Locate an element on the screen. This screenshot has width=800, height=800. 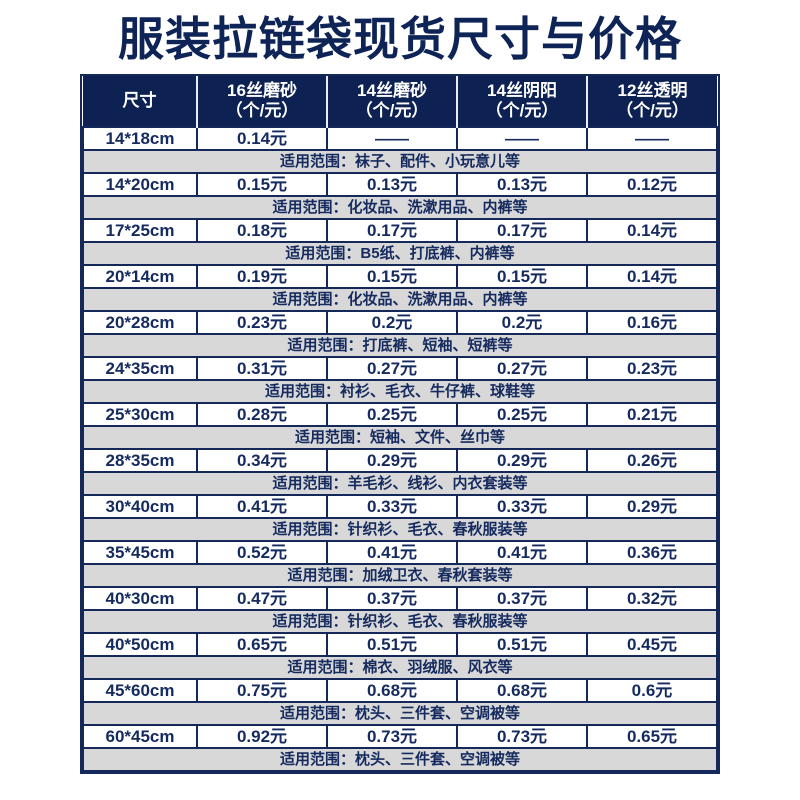
size-cell: 60*45cm is located at coordinates (140, 737).